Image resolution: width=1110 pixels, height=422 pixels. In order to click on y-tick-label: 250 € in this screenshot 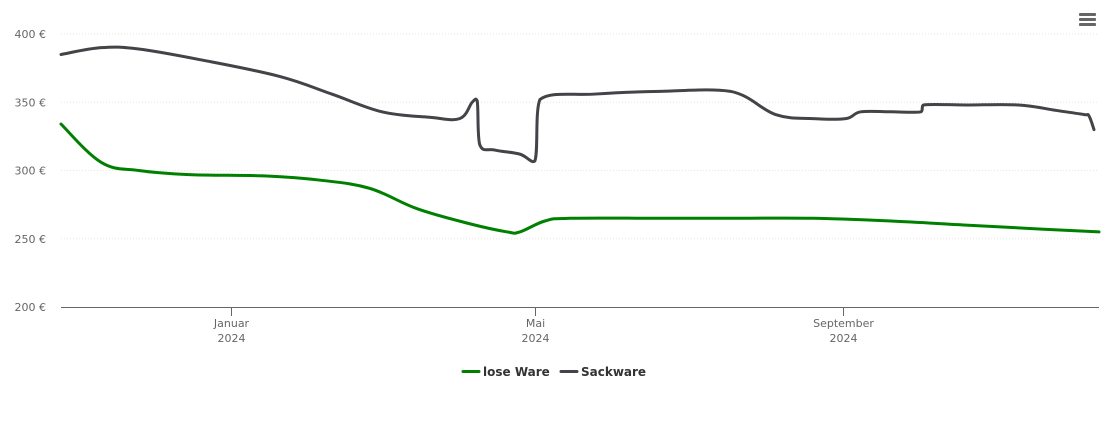, I will do `click(31, 239)`.